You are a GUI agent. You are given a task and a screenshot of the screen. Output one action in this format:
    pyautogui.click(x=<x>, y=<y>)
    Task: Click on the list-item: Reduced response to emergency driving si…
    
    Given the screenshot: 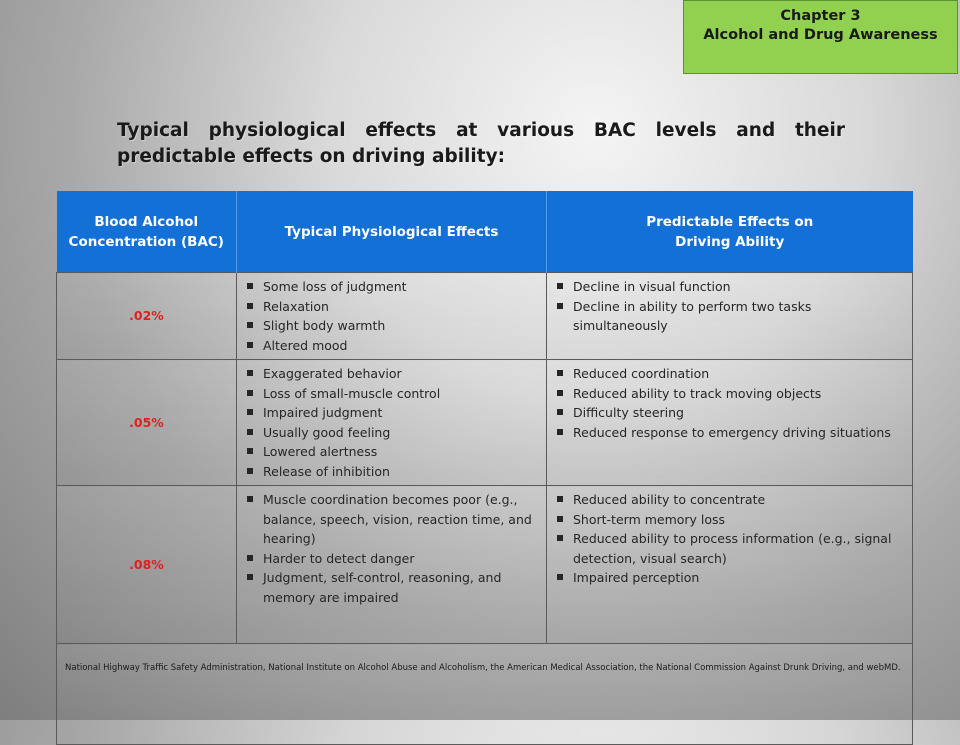 What is the action you would take?
    pyautogui.click(x=728, y=433)
    